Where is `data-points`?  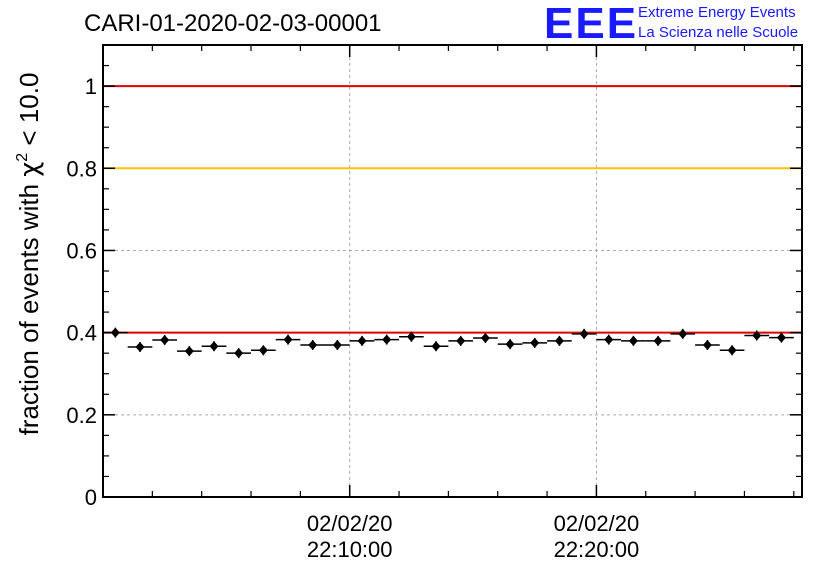 data-points is located at coordinates (448, 343).